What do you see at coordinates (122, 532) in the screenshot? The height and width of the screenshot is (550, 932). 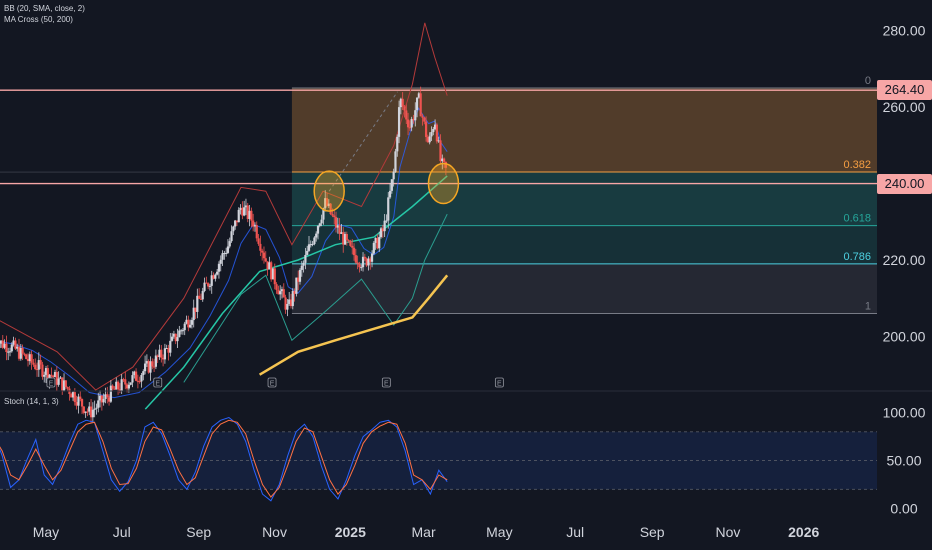 I see `x-axis-tick-label: Jul` at bounding box center [122, 532].